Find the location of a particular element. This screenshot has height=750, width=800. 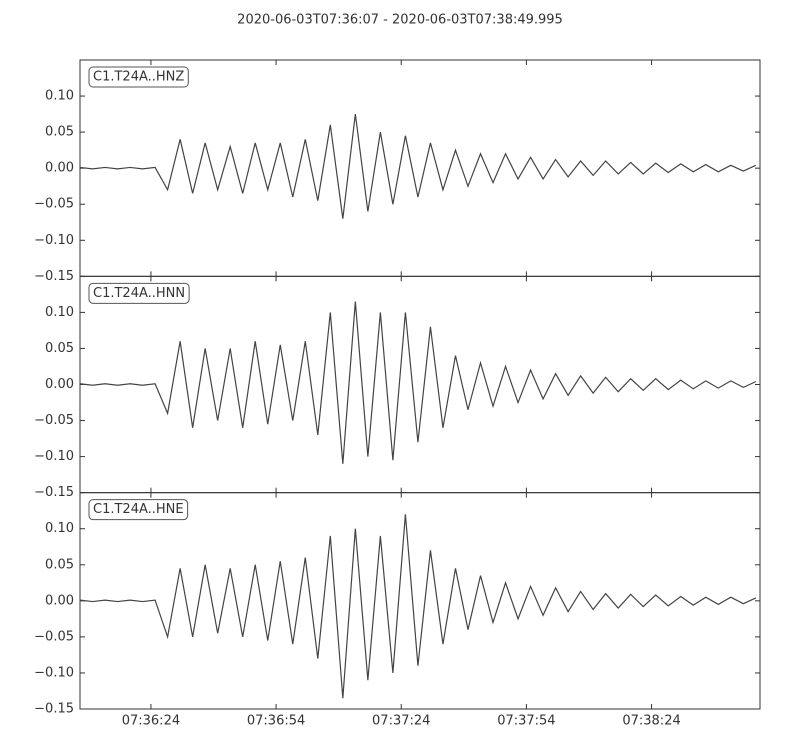

x-tick-label: 07:37:54 is located at coordinates (526, 721).